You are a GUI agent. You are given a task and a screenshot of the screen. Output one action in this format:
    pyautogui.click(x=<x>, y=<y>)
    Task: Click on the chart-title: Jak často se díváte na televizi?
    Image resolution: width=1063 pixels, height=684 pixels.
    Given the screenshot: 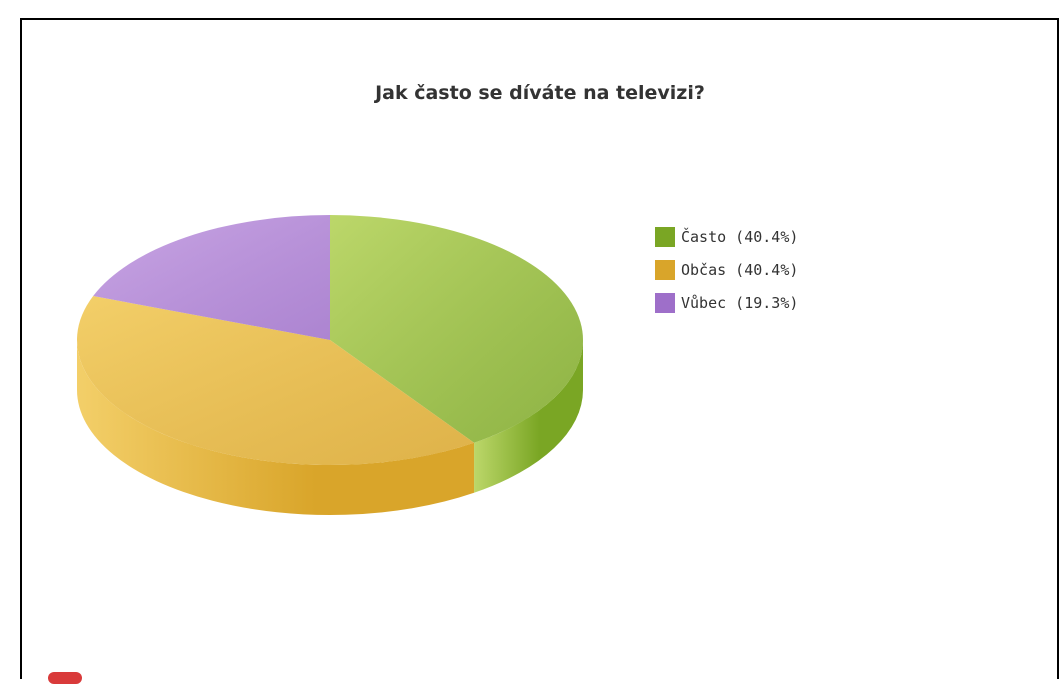 What is the action you would take?
    pyautogui.click(x=540, y=93)
    